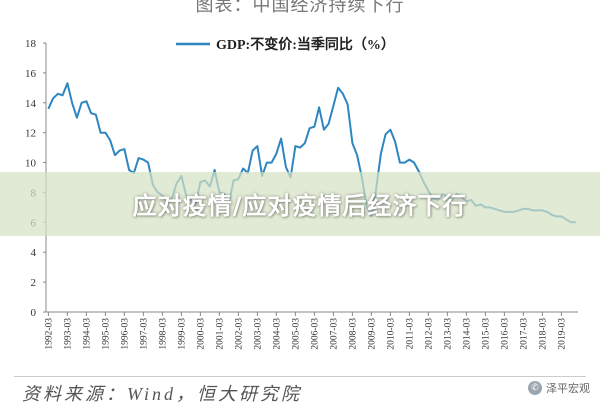 The image size is (600, 406). I want to click on x-tick-label: 1996-03, so click(125, 334).